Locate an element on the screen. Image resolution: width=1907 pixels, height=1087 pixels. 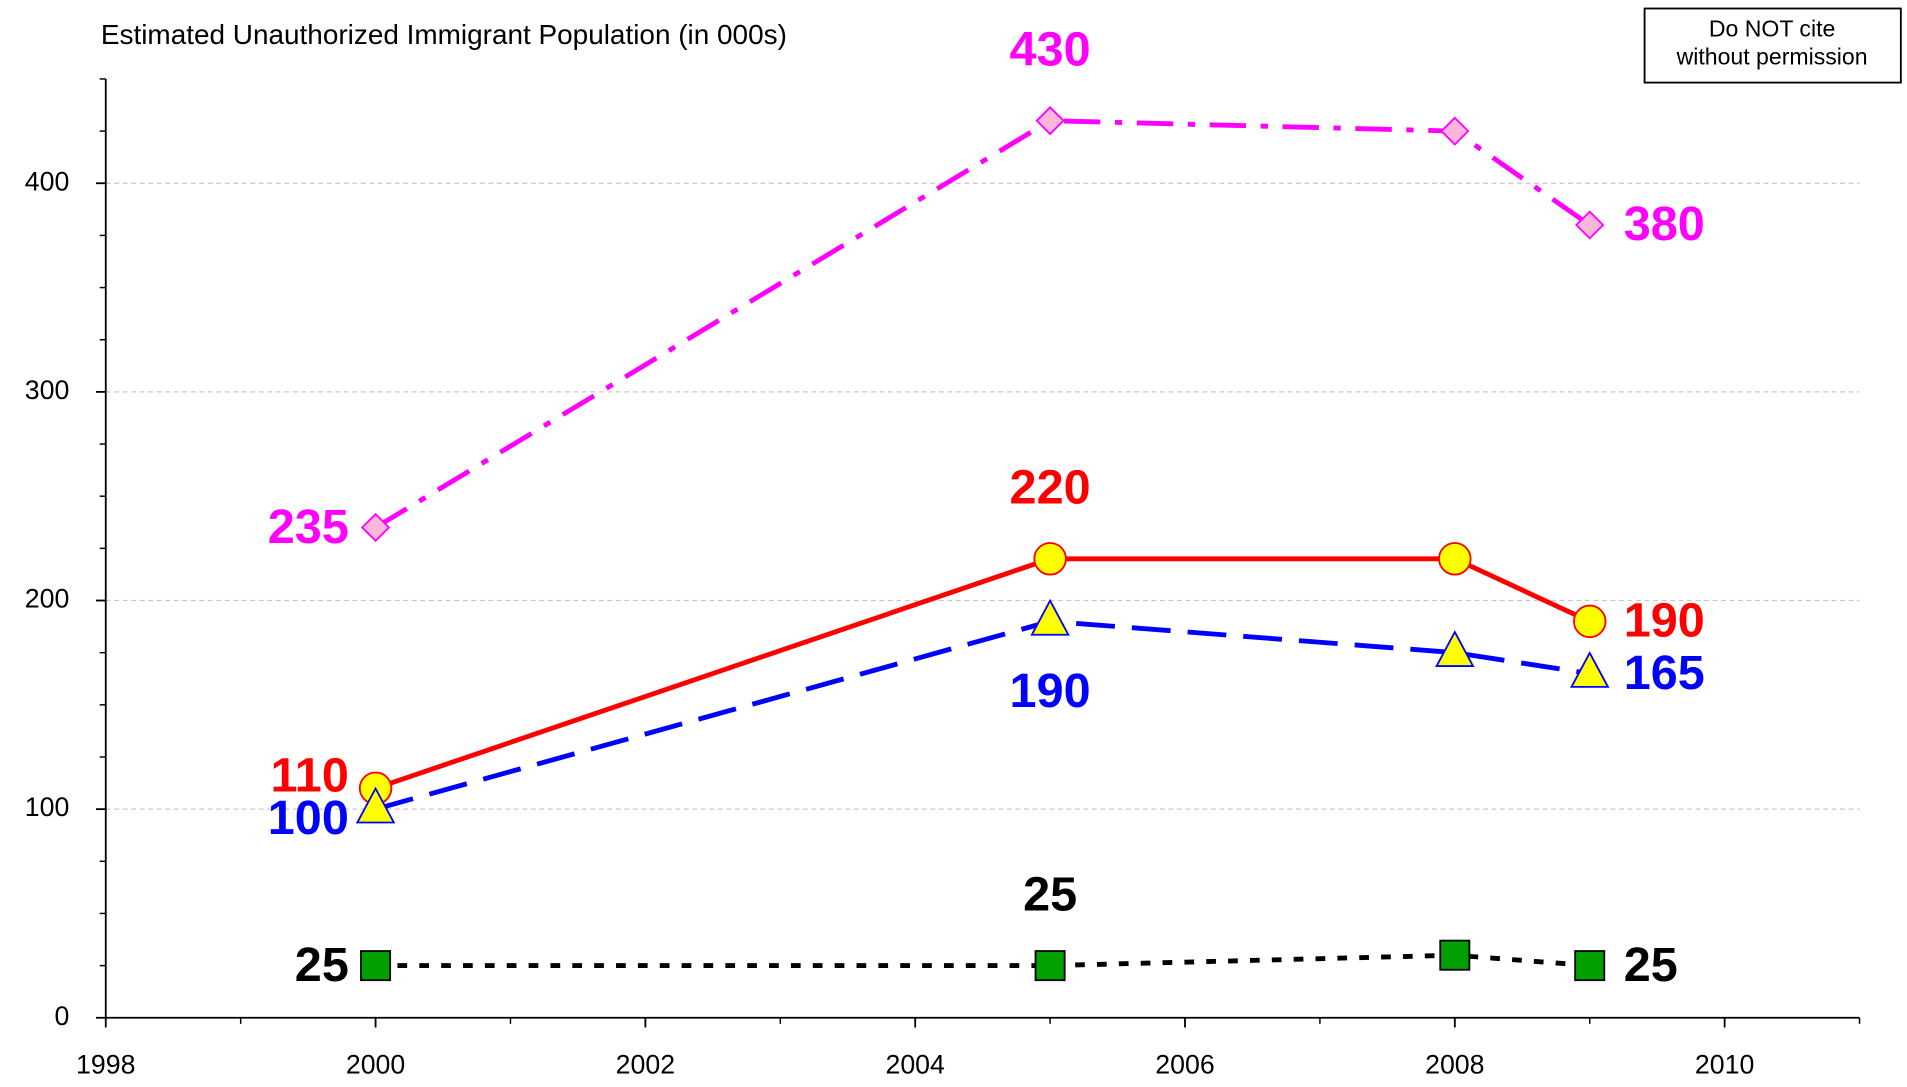
x-tick-label: 2010 is located at coordinates (1724, 1064).